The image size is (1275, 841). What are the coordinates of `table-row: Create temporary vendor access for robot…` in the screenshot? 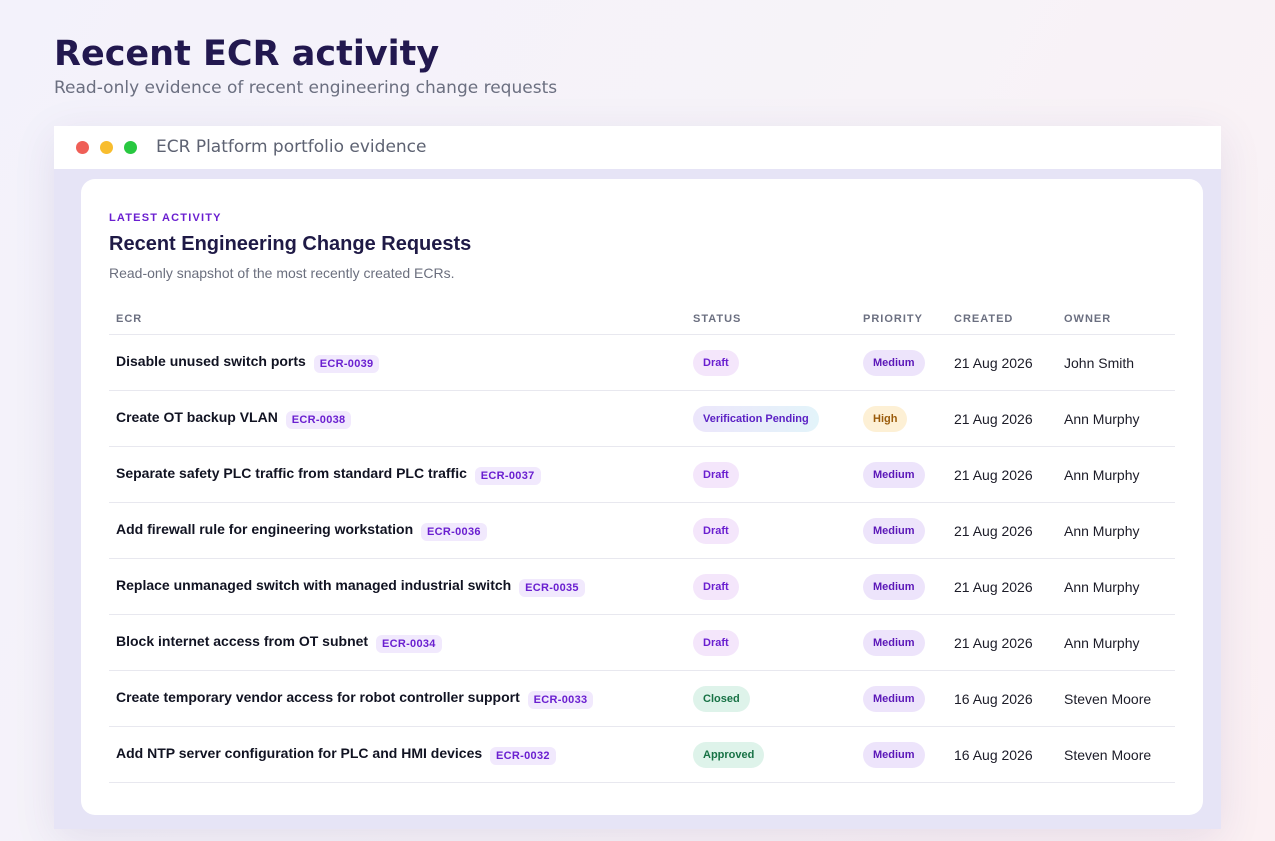 It's located at (642, 698).